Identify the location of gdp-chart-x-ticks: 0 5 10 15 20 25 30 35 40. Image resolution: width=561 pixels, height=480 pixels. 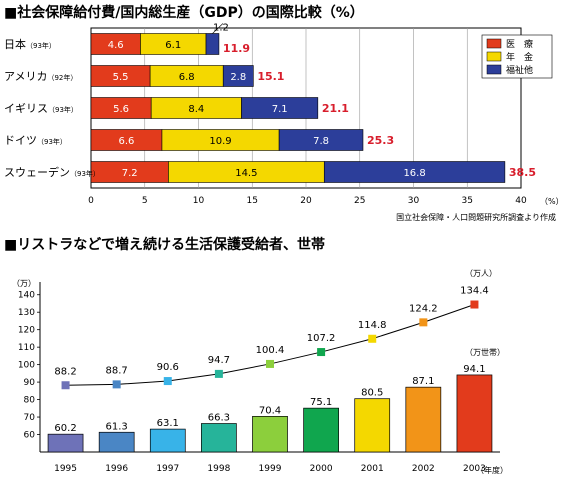
(307, 201).